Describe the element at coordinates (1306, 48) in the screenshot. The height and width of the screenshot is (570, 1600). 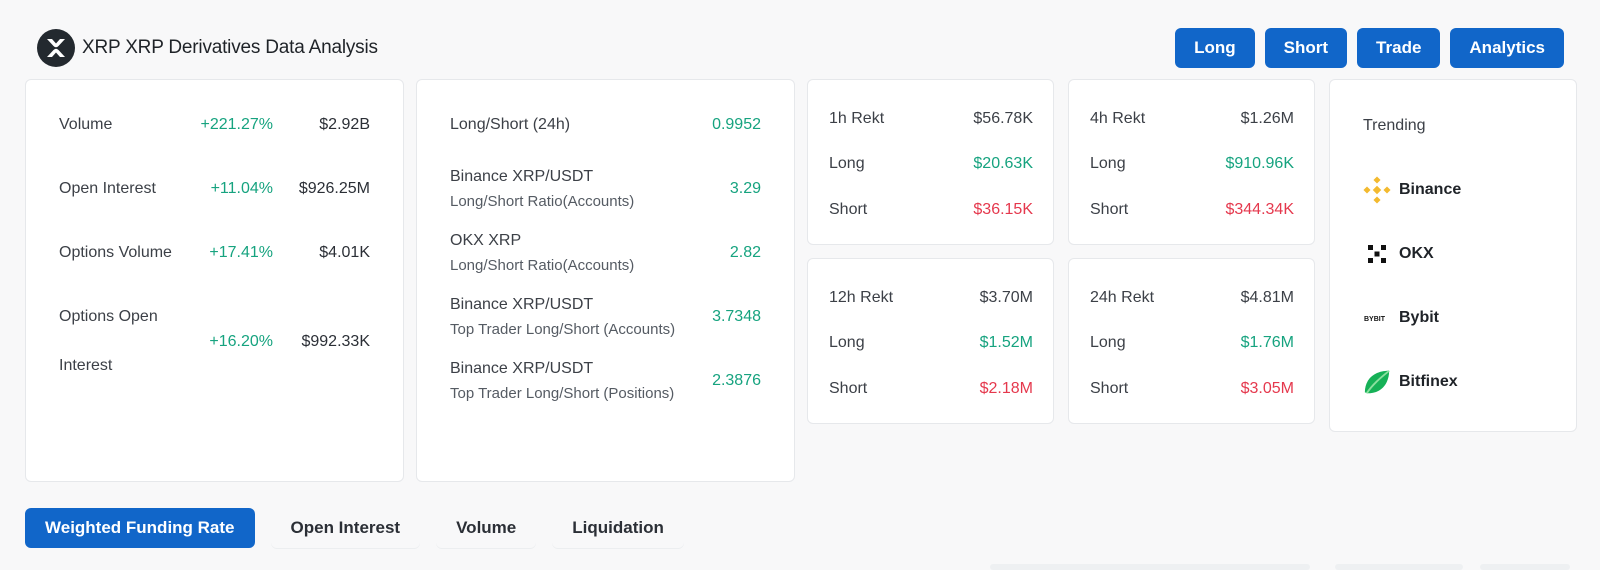
I see `short-button: Short` at that location.